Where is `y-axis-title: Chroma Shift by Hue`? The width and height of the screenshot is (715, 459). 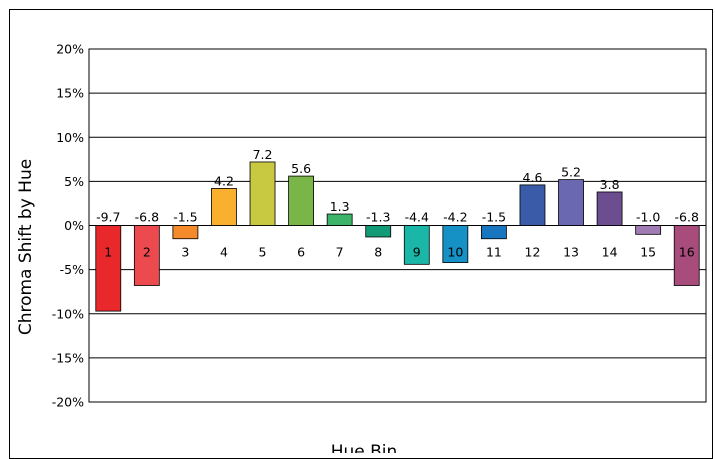 y-axis-title: Chroma Shift by Hue is located at coordinates (26, 247).